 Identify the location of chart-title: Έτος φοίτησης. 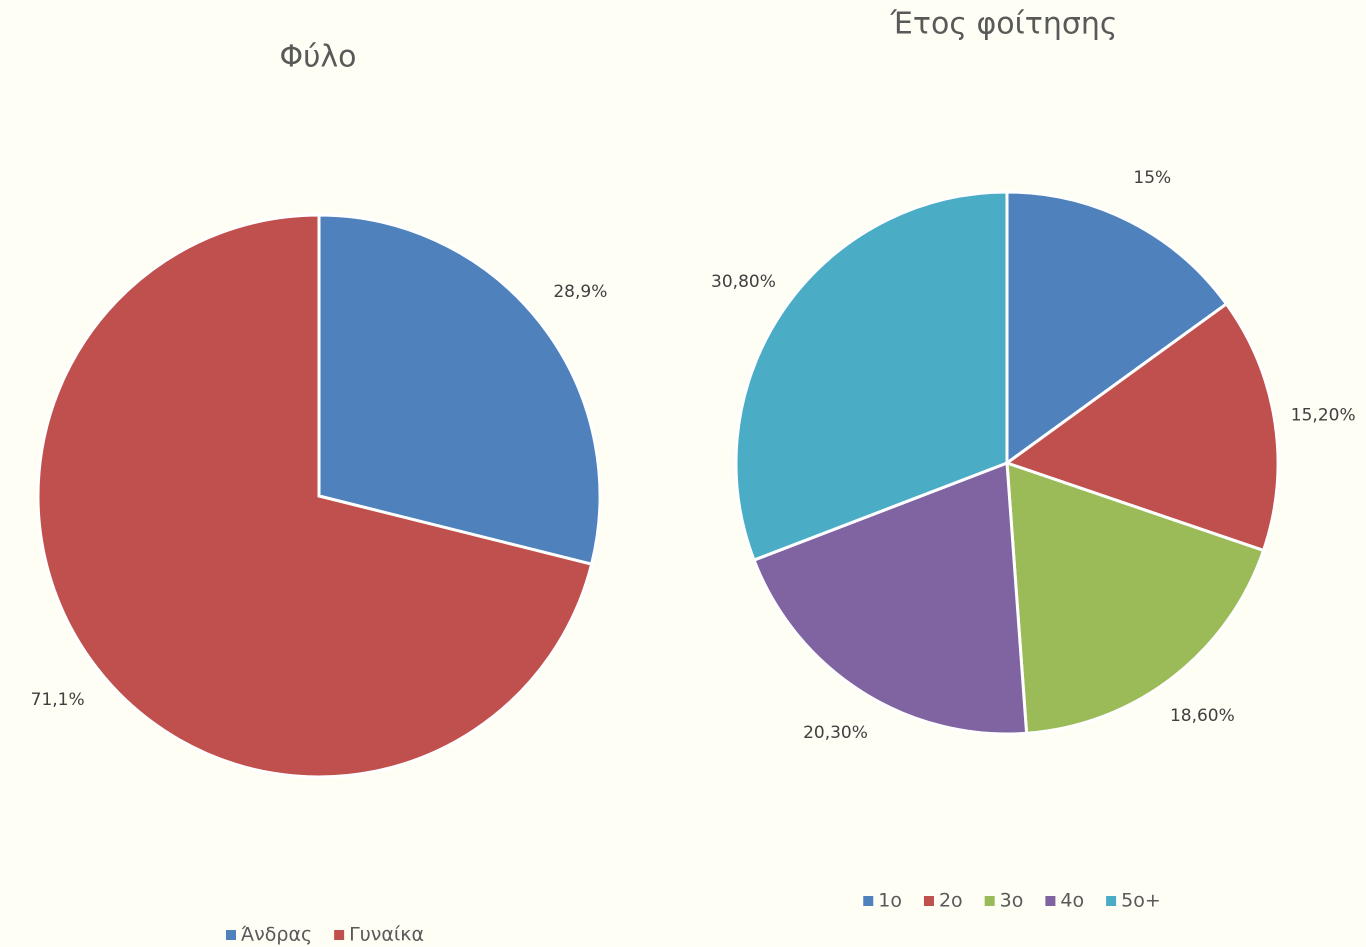
(1004, 24).